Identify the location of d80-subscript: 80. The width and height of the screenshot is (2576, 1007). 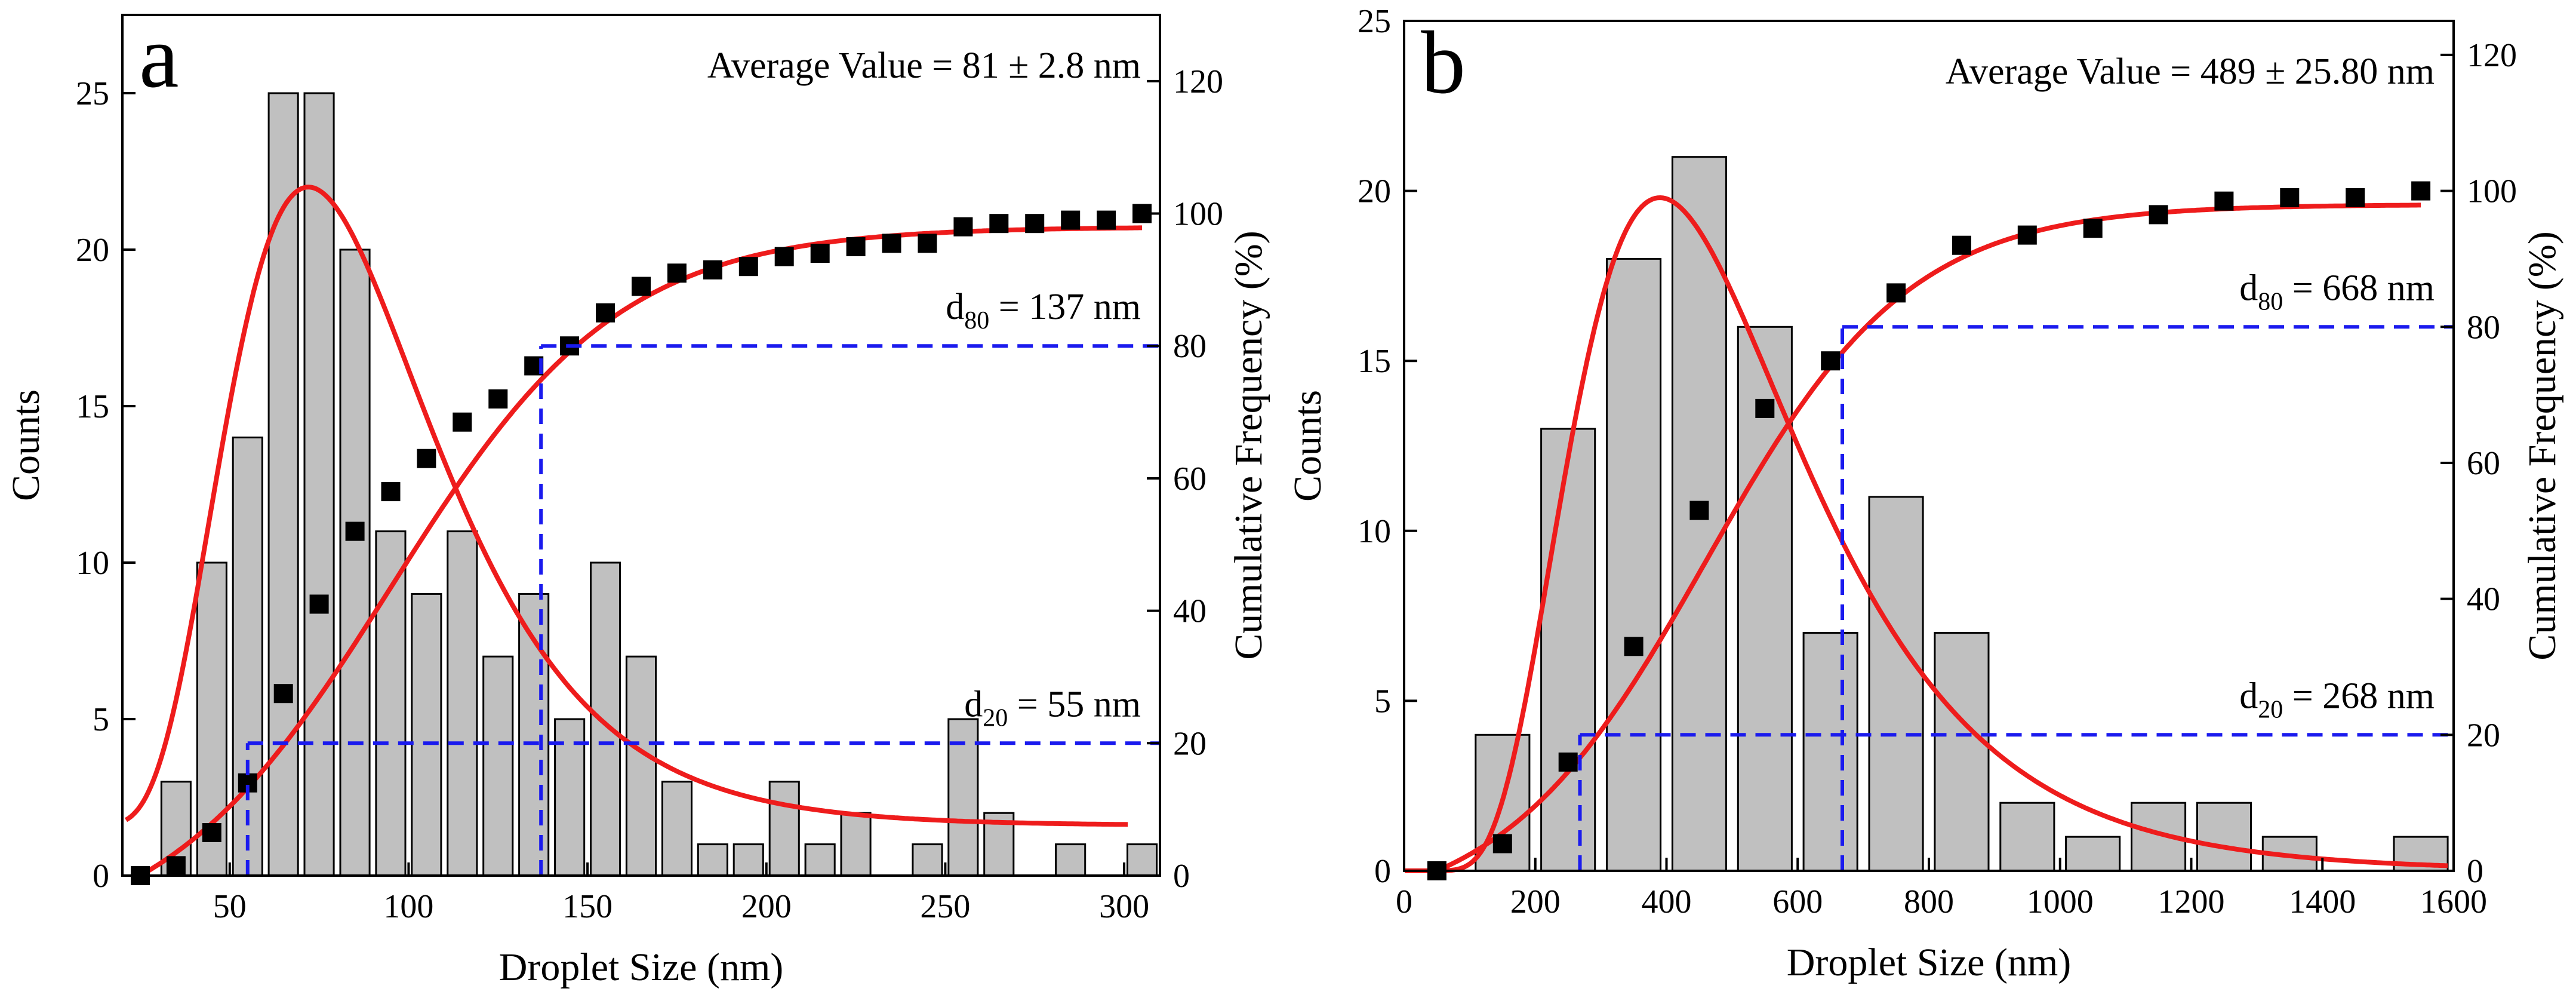
(976, 320).